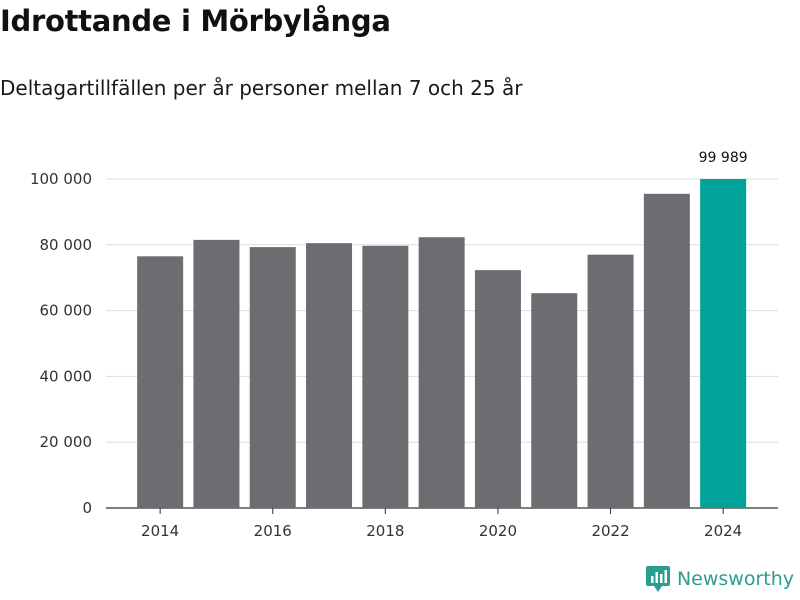  Describe the element at coordinates (66, 245) in the screenshot. I see `y-tick-label: 80 000` at that location.